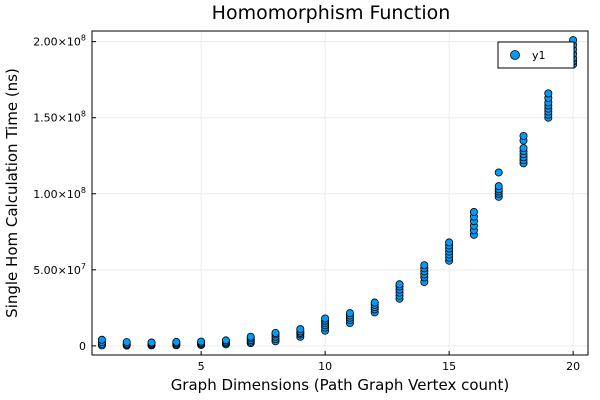  Describe the element at coordinates (515, 55) in the screenshot. I see `legend-marker` at that location.